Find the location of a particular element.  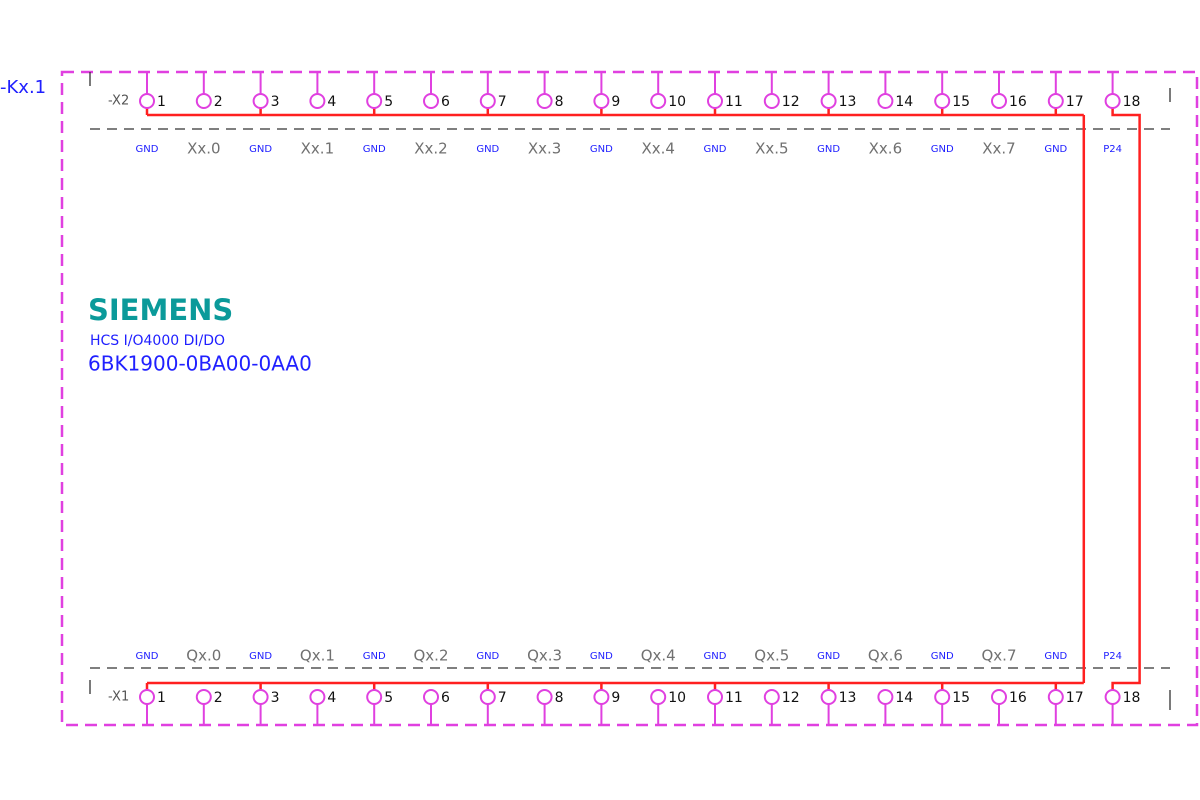

connector-label: -X2 is located at coordinates (118, 101).